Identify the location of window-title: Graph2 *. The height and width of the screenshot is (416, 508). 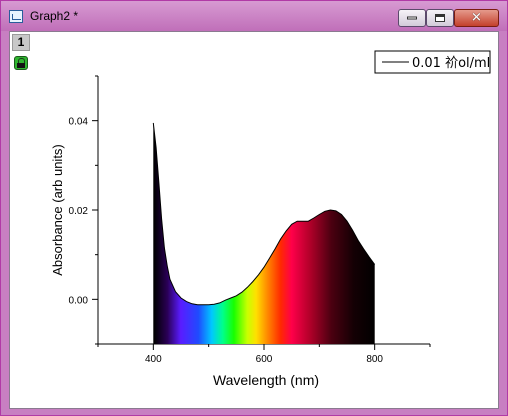
(54, 16).